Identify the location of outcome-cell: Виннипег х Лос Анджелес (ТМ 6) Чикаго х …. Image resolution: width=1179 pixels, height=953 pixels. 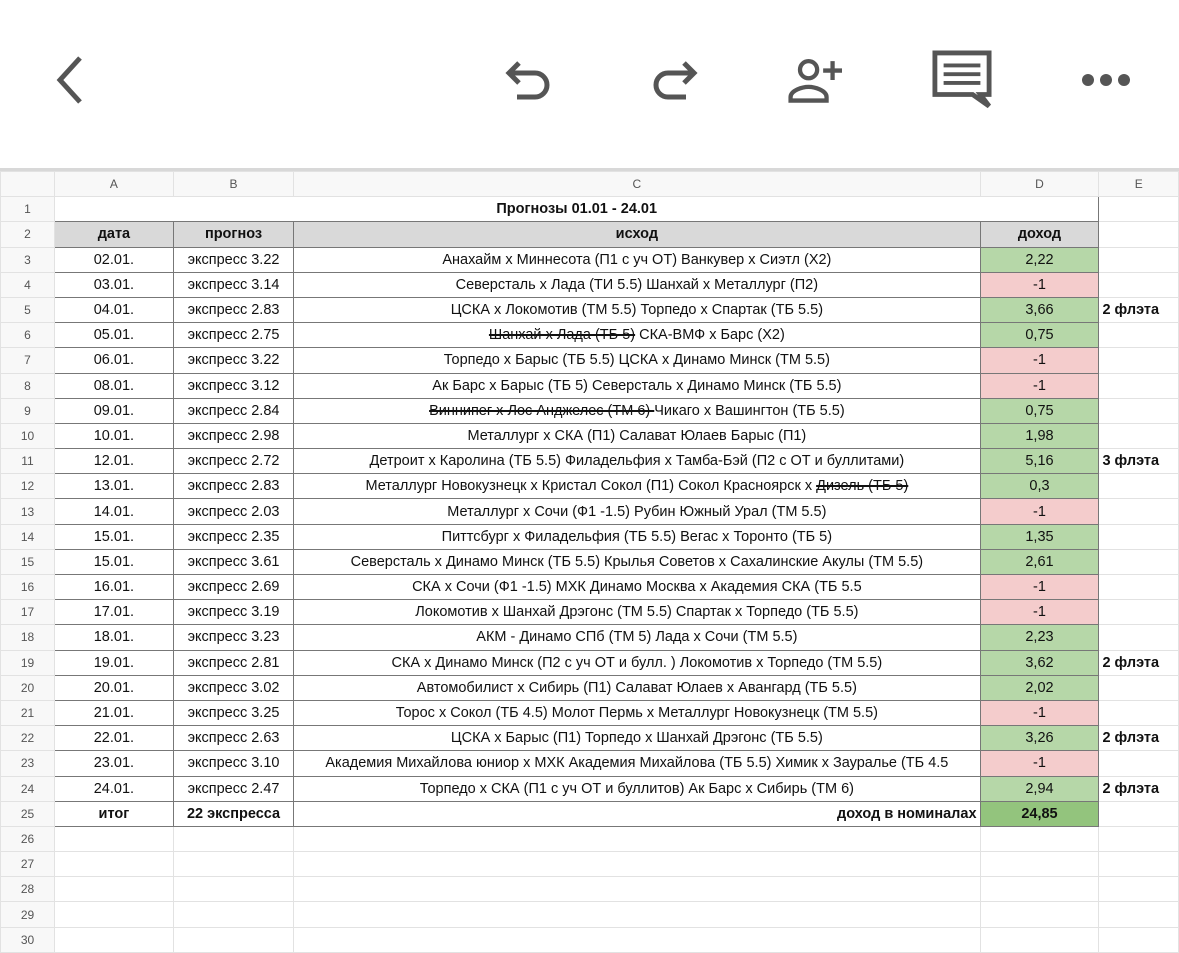
(637, 410).